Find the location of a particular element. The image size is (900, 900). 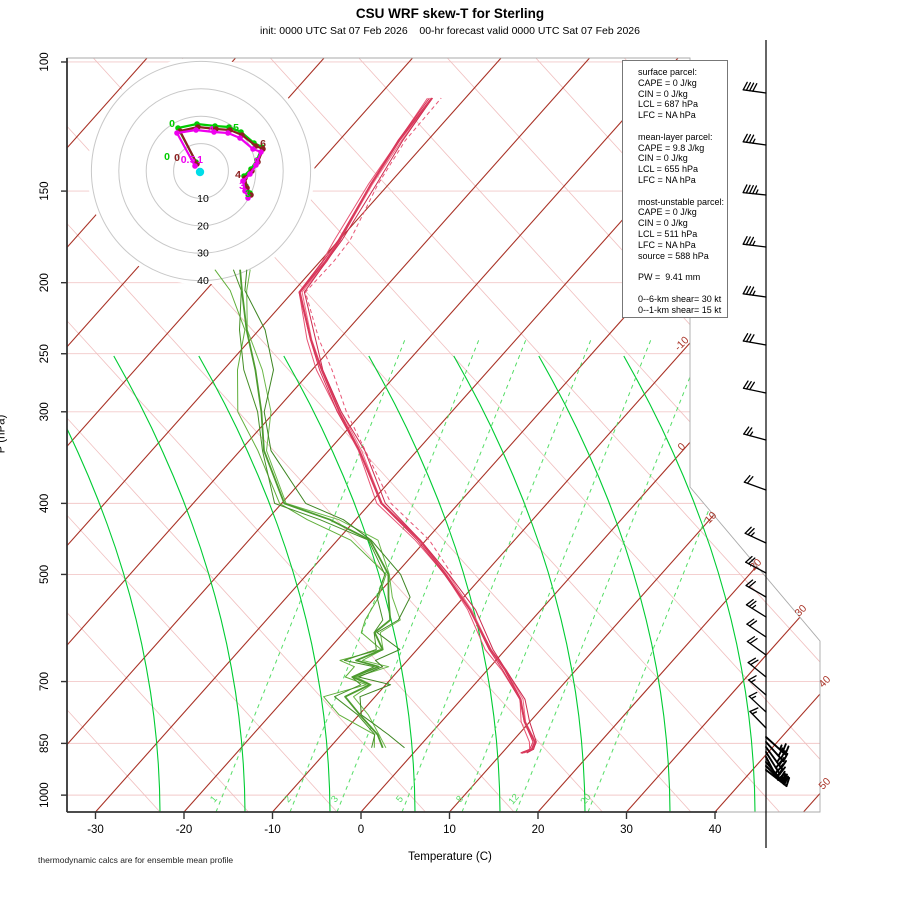

hodograph-km-label: 0.5 is located at coordinates (188, 160).